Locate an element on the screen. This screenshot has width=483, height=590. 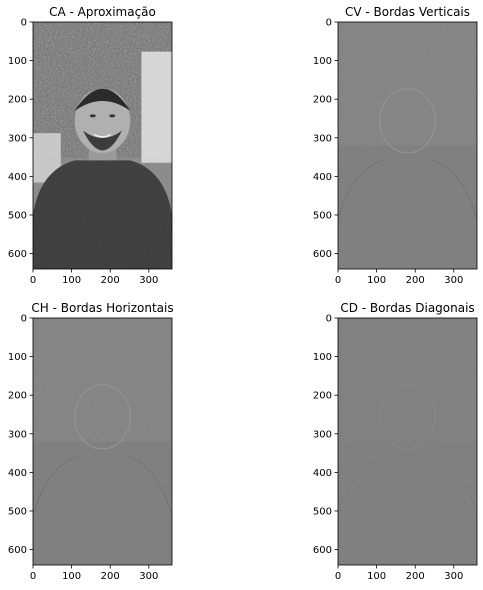
image-ch is located at coordinates (102, 441).